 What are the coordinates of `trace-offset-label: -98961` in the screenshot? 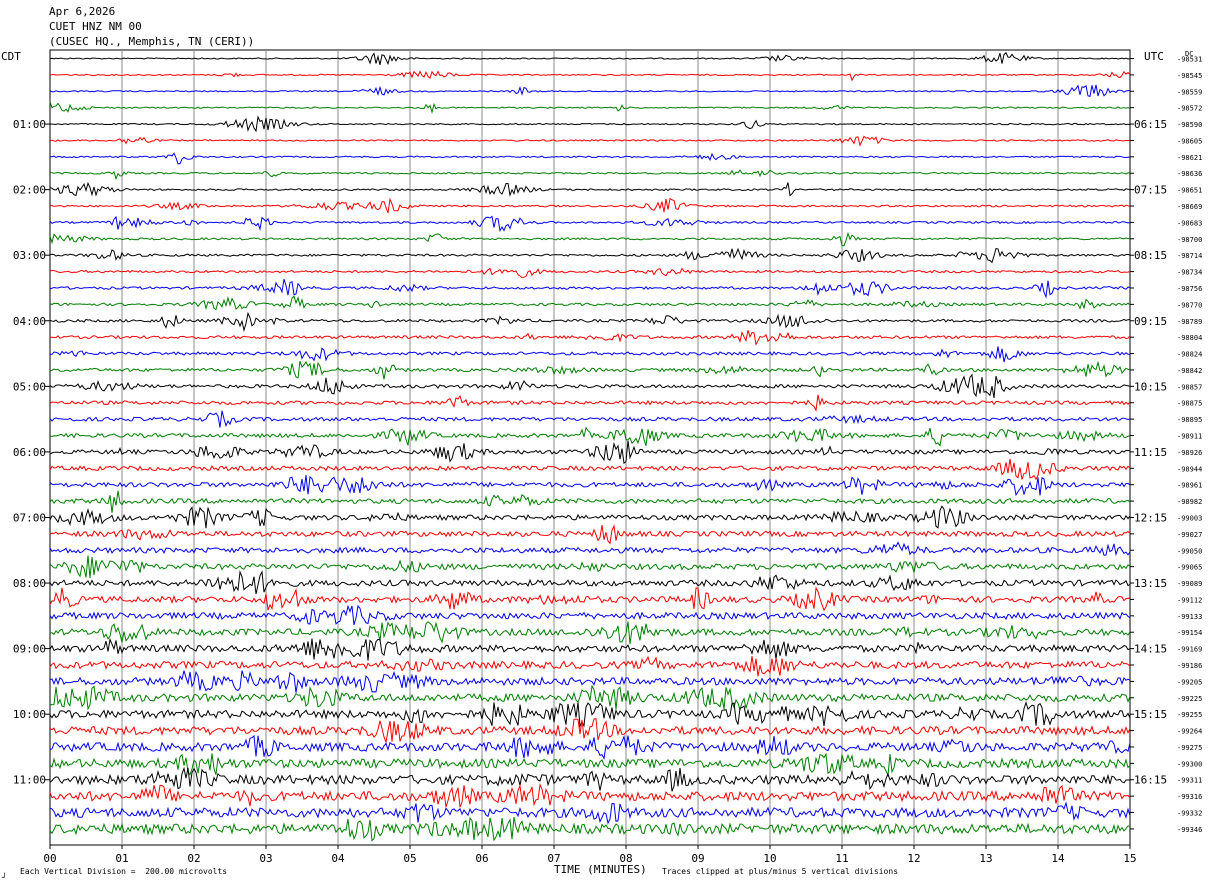 It's located at (1189, 486).